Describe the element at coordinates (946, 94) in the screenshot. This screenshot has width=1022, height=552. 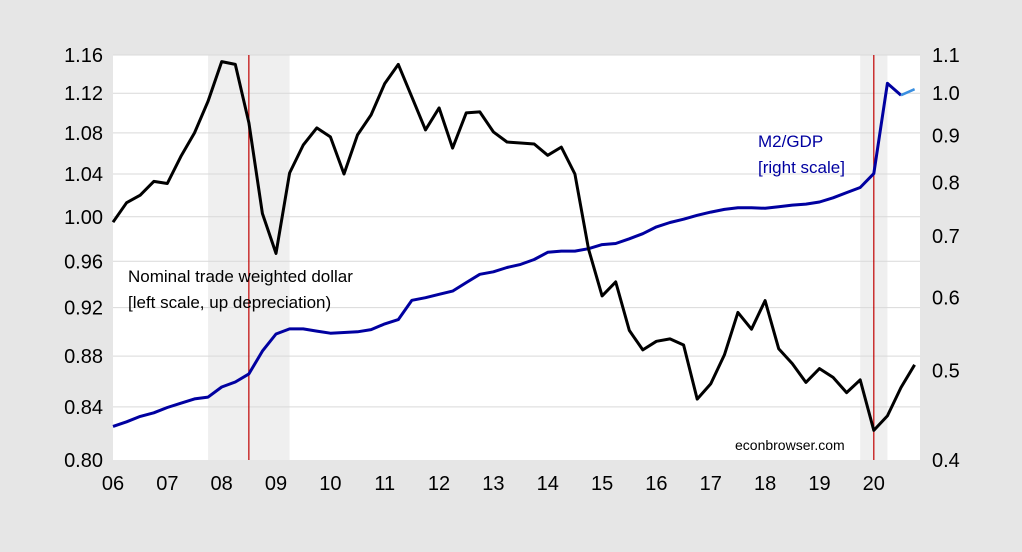
I see `right-axis-tick-label: 1.0` at that location.